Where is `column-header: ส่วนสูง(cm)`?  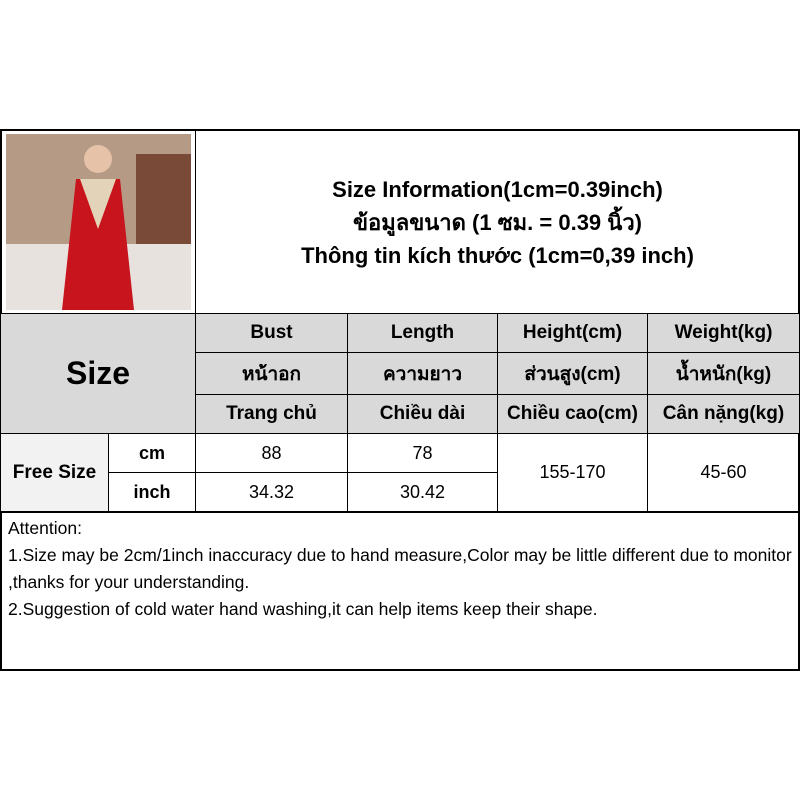
column-header: ส่วนสูง(cm) is located at coordinates (572, 373).